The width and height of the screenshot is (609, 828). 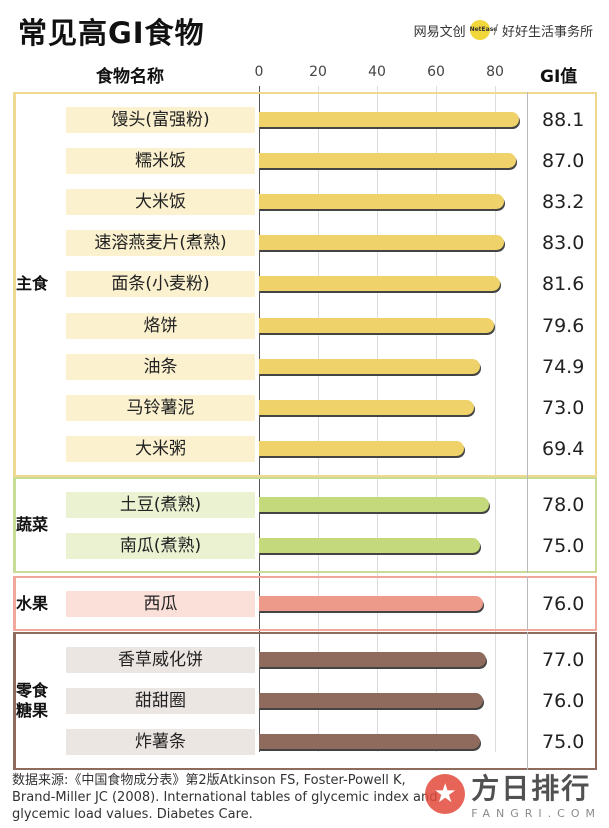 What do you see at coordinates (377, 72) in the screenshot?
I see `x-tick-label: 40` at bounding box center [377, 72].